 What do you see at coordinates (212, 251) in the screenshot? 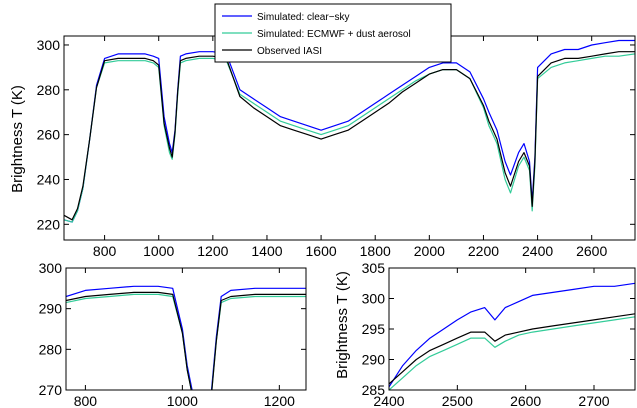
I see `x-tick-label-top-2: 1200` at bounding box center [212, 251].